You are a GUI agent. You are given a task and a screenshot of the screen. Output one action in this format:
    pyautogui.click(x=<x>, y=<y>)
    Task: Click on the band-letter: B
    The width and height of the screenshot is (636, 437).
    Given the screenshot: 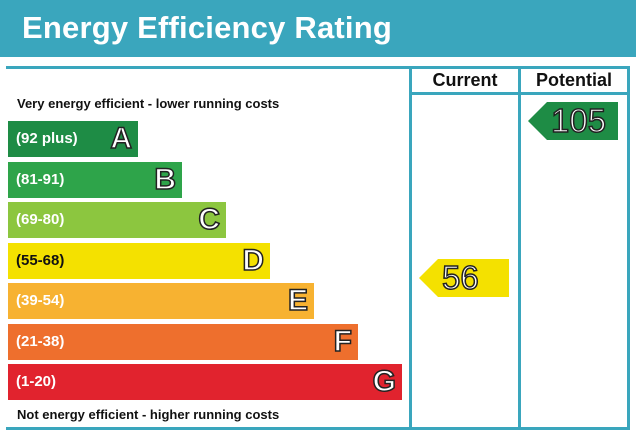 What is the action you would take?
    pyautogui.click(x=165, y=179)
    